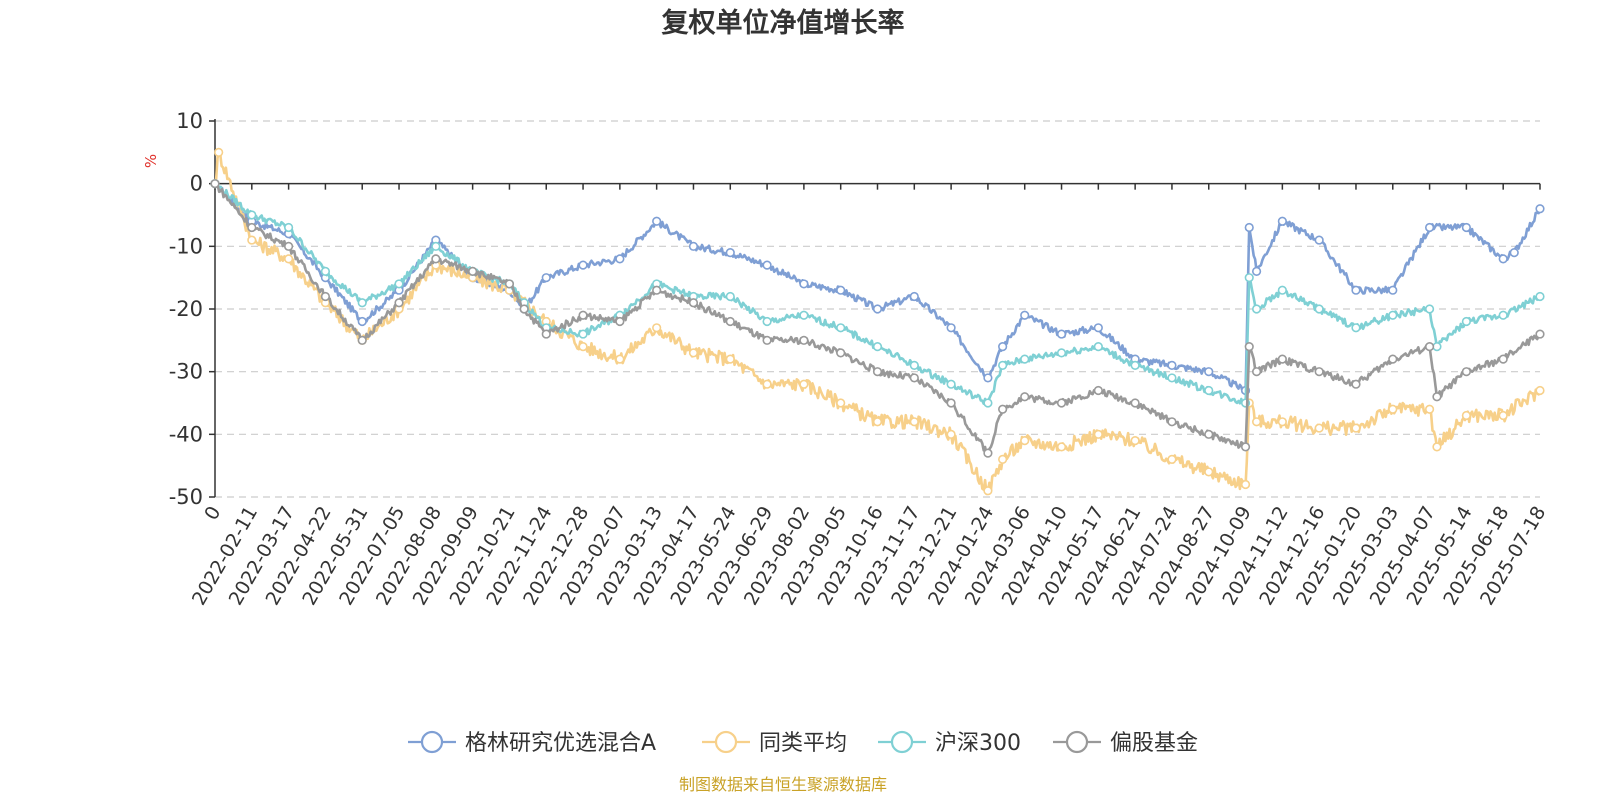 The height and width of the screenshot is (800, 1600). Describe the element at coordinates (1154, 743) in the screenshot. I see `legend-label: 偏股基金` at that location.